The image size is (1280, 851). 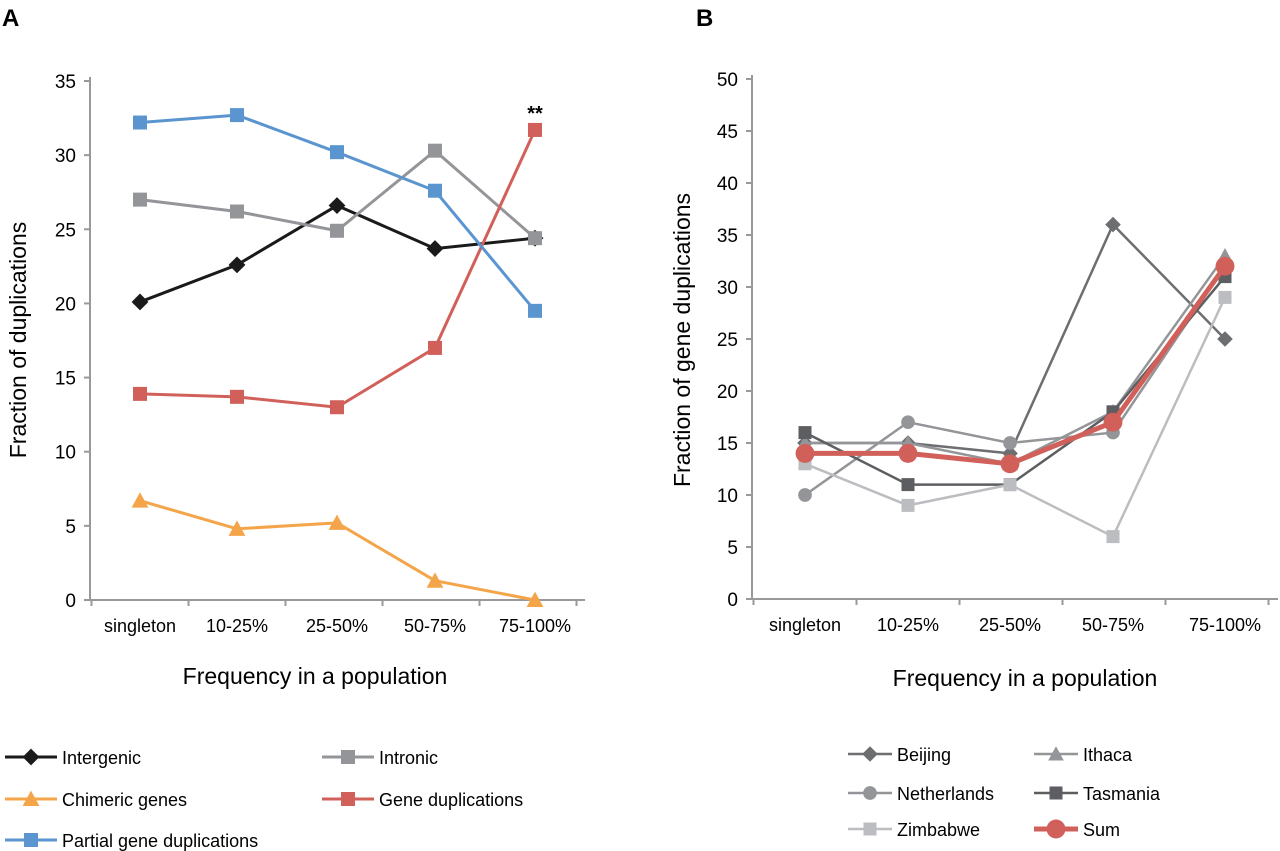 I want to click on significance-annotation: **, so click(x=535, y=114).